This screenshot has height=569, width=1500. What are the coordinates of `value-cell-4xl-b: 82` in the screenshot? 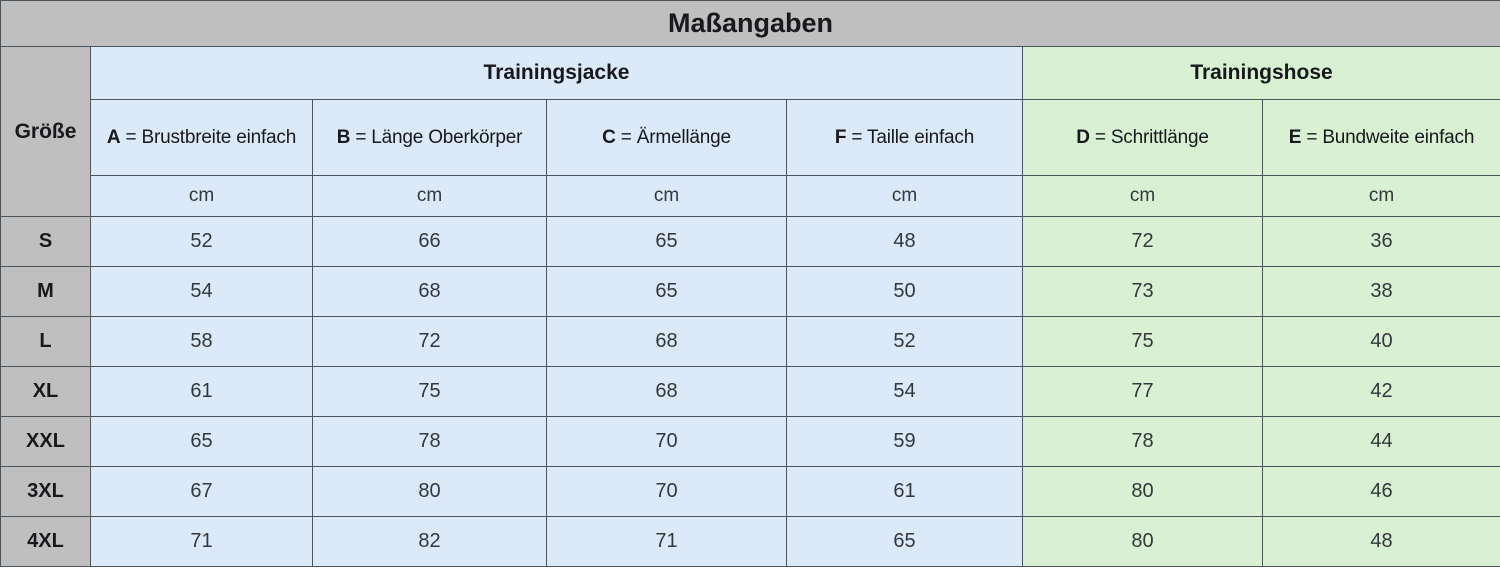 It's located at (429, 541).